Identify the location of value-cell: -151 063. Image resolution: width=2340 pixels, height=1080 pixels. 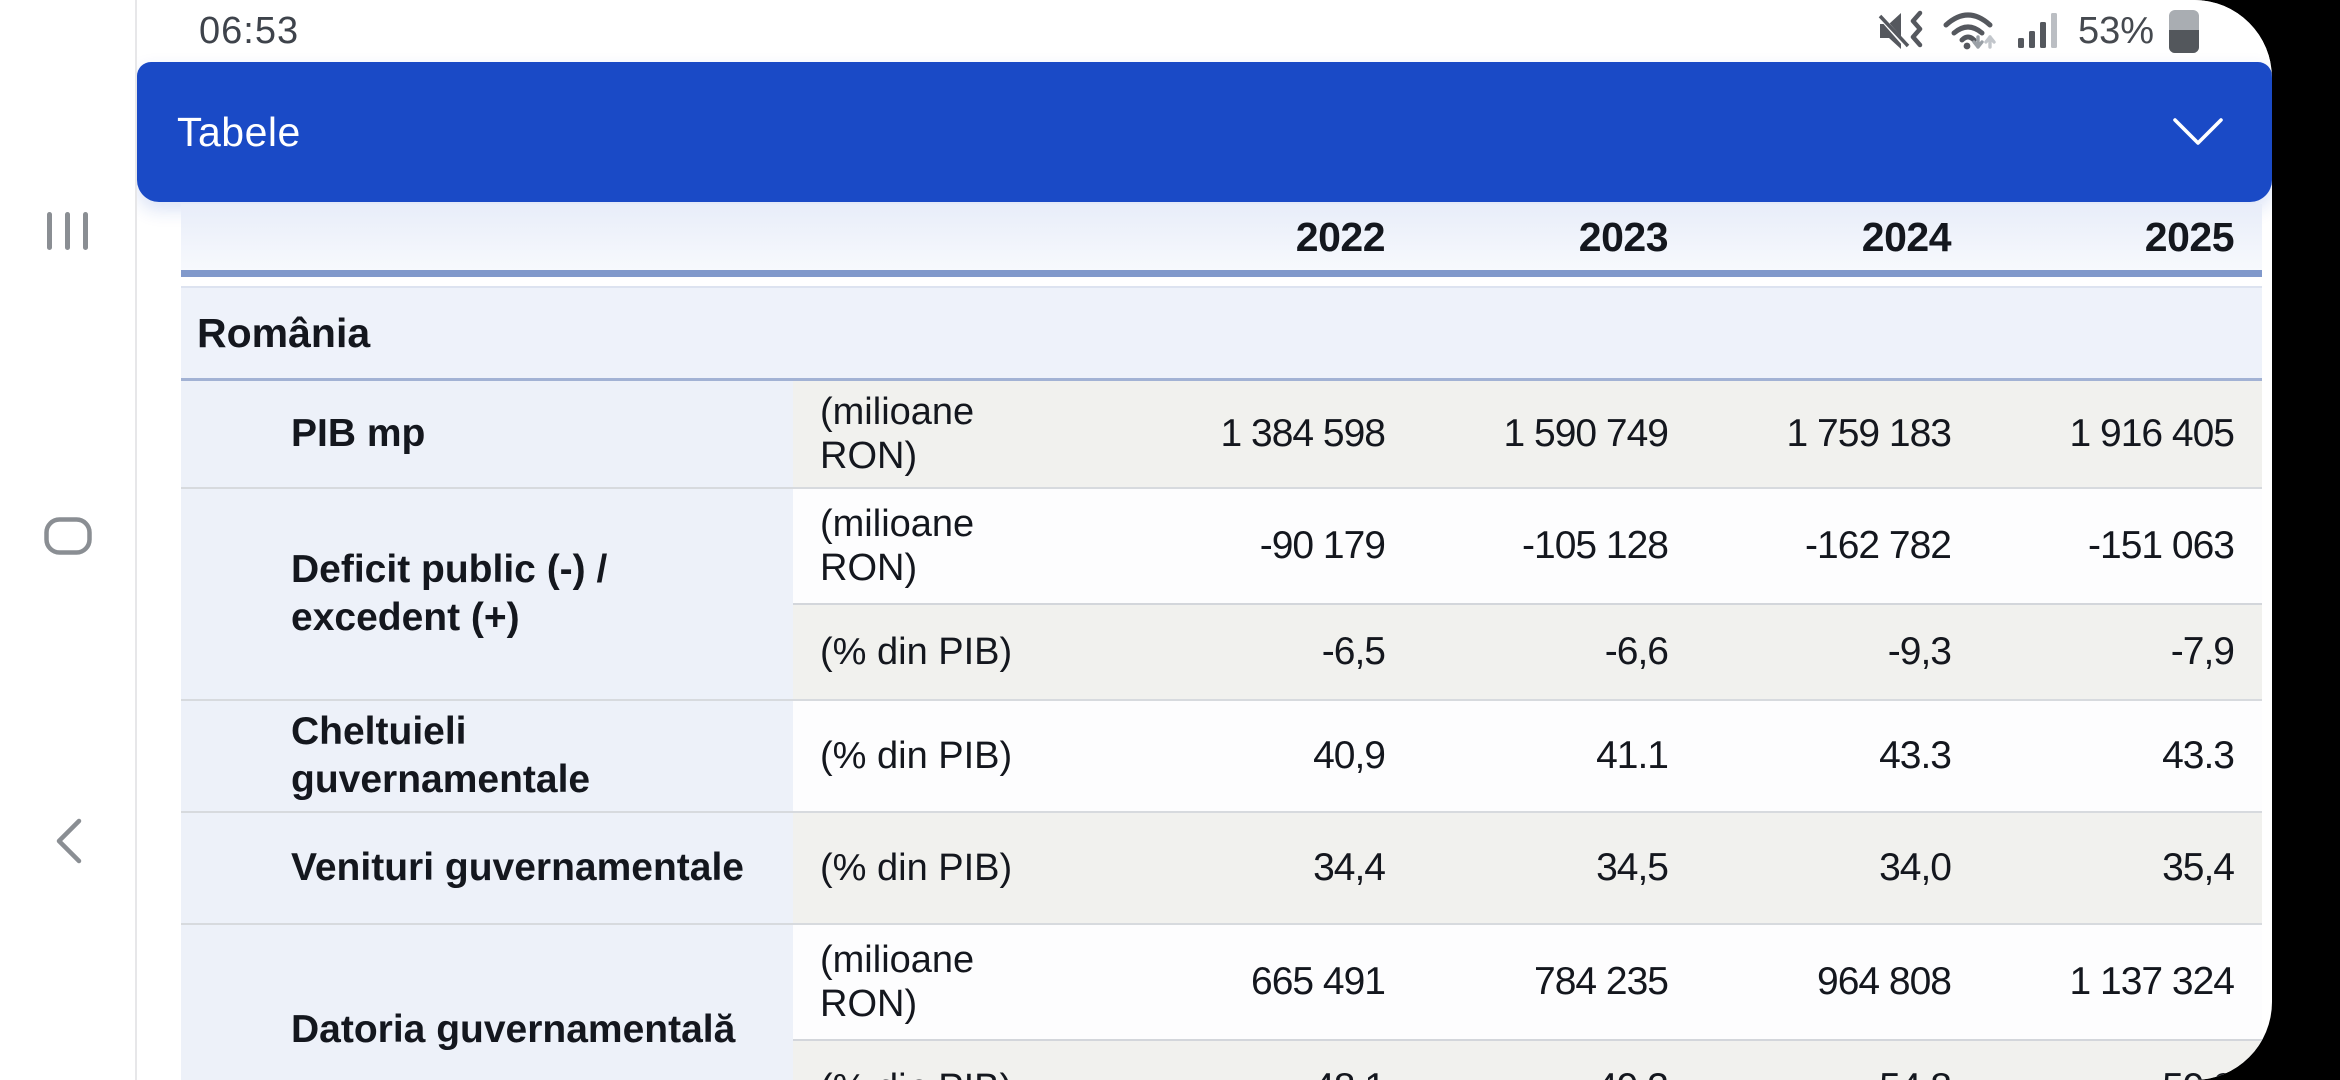
(2161, 545).